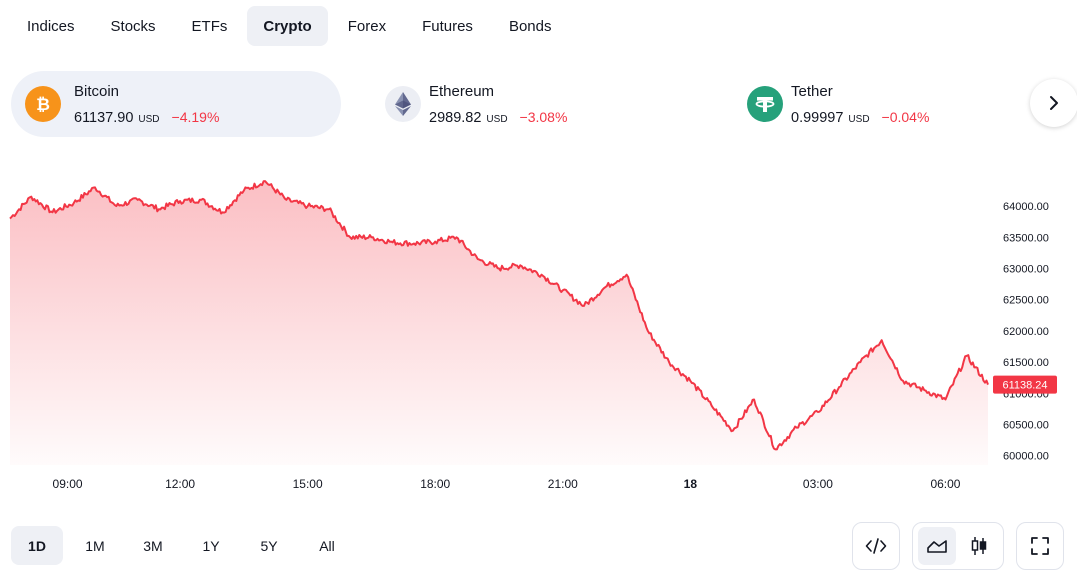 Image resolution: width=1077 pixels, height=579 pixels. What do you see at coordinates (530, 26) in the screenshot?
I see `tab-bonds: Bonds` at bounding box center [530, 26].